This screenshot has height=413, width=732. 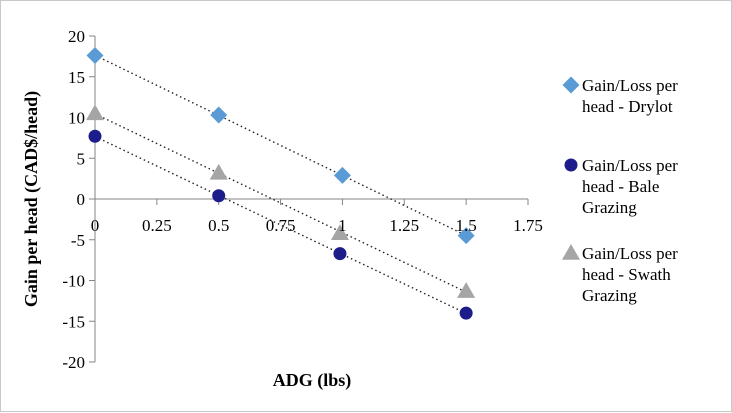 I want to click on x-tick-label: 0.25, so click(x=157, y=225).